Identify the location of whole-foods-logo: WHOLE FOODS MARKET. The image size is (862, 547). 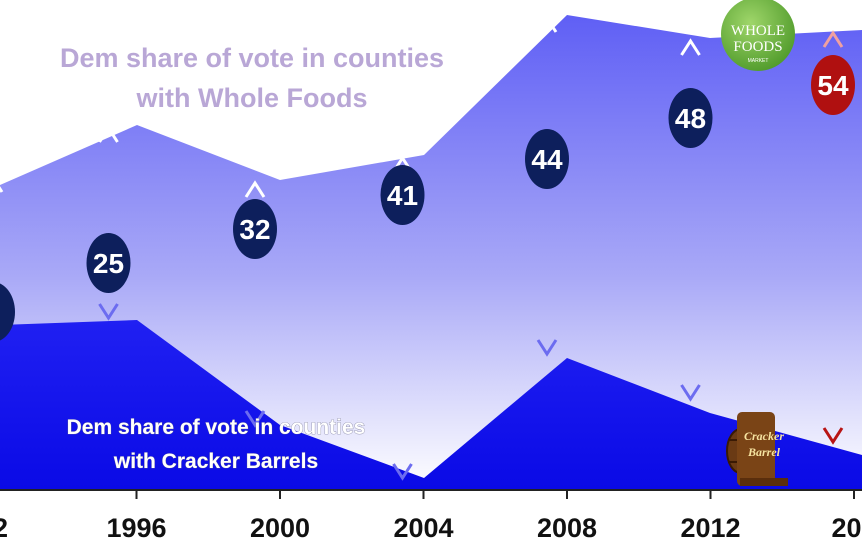
(758, 35).